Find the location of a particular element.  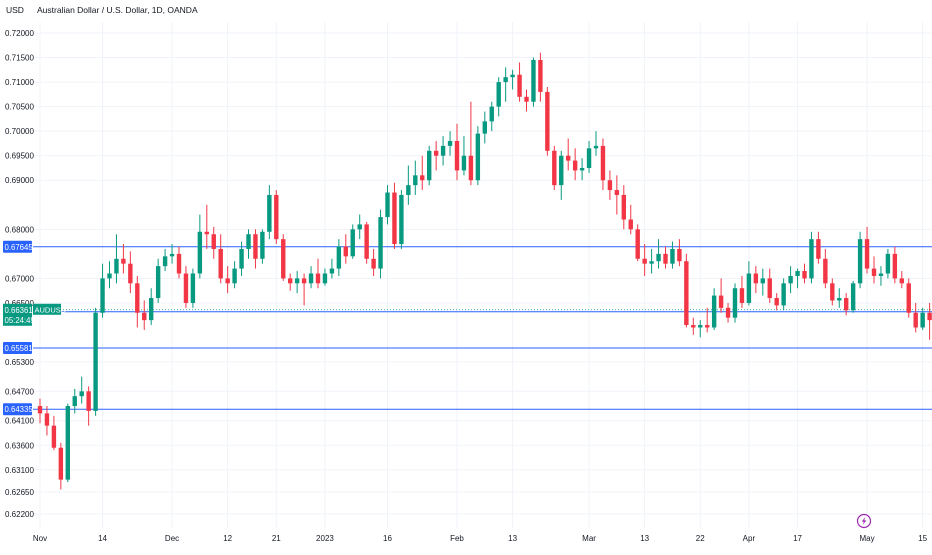

x-tick-label: 15 is located at coordinates (922, 538).